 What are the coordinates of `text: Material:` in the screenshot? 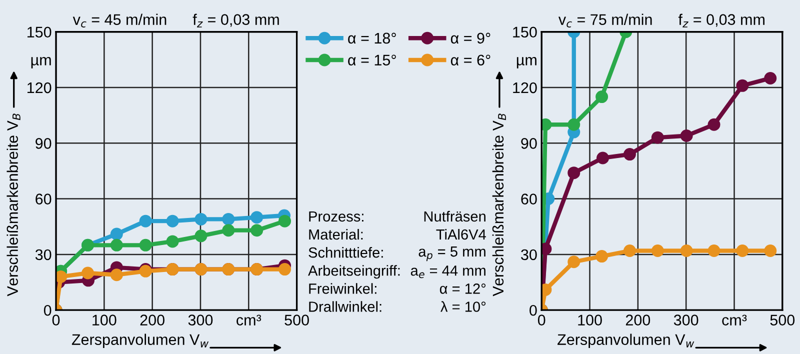 It's located at (336, 234).